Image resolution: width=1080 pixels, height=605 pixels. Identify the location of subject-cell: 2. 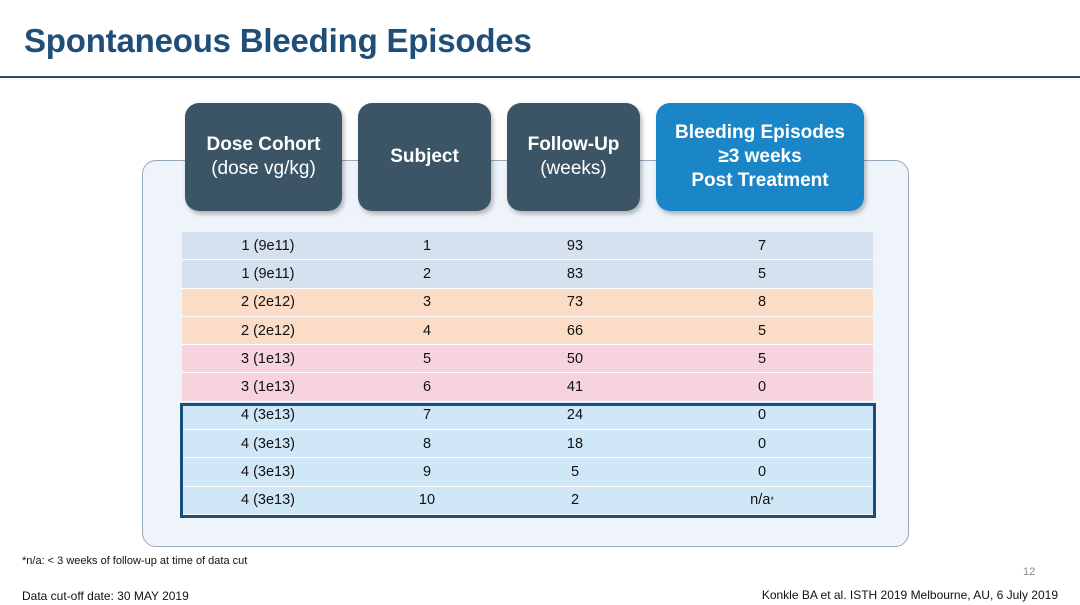
(427, 273).